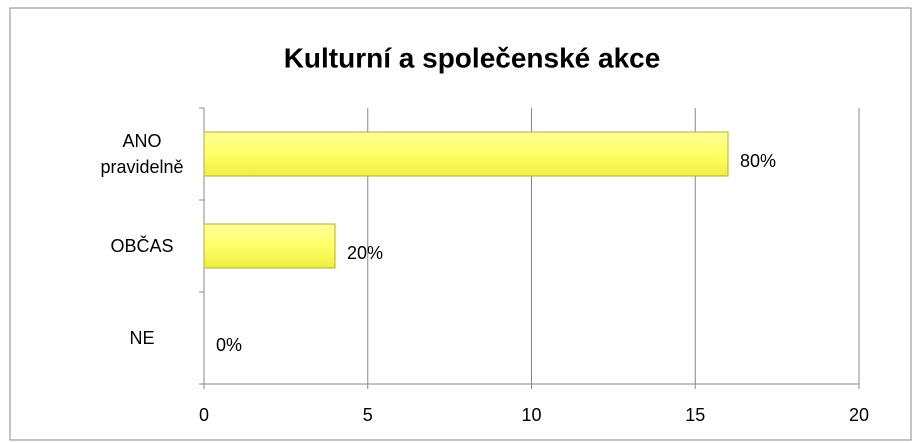 The height and width of the screenshot is (443, 921). I want to click on x-tick-label: 20, so click(859, 415).